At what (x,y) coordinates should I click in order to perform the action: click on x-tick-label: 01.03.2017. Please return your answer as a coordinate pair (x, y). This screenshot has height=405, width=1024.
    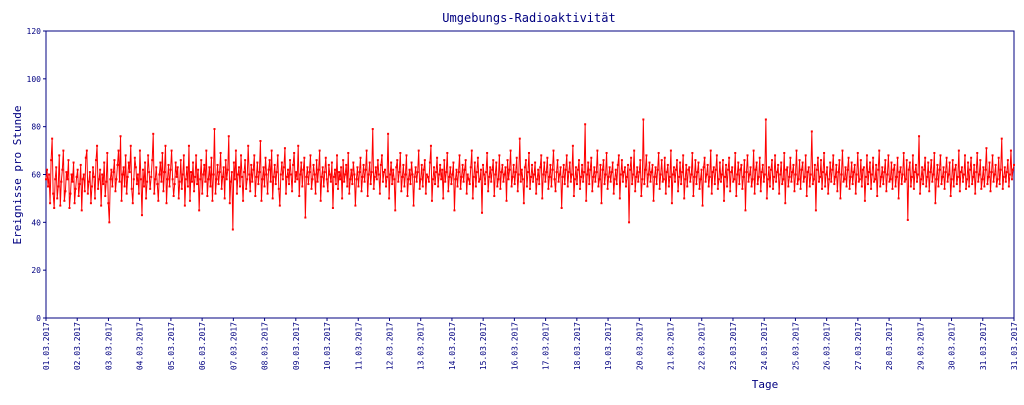
    Looking at the image, I should click on (46, 346).